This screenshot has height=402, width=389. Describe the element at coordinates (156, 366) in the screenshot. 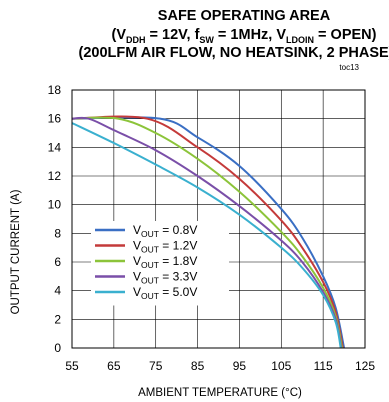

I see `x-tick-label: 75` at that location.